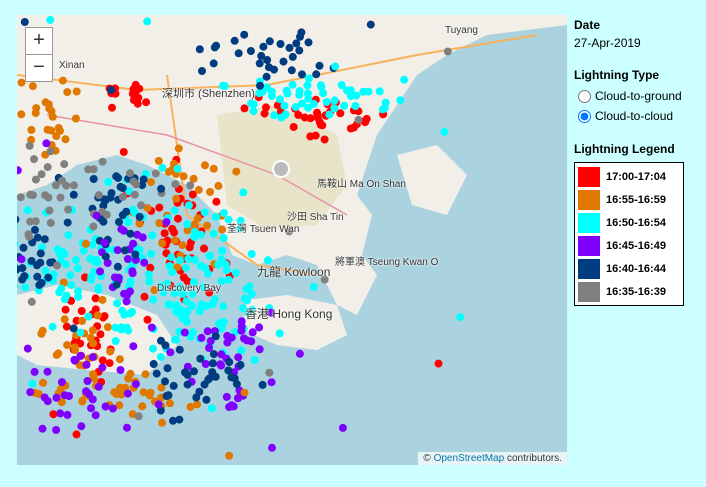 Image resolution: width=706 pixels, height=487 pixels. What do you see at coordinates (39, 68) in the screenshot?
I see `zoom-out: −` at bounding box center [39, 68].